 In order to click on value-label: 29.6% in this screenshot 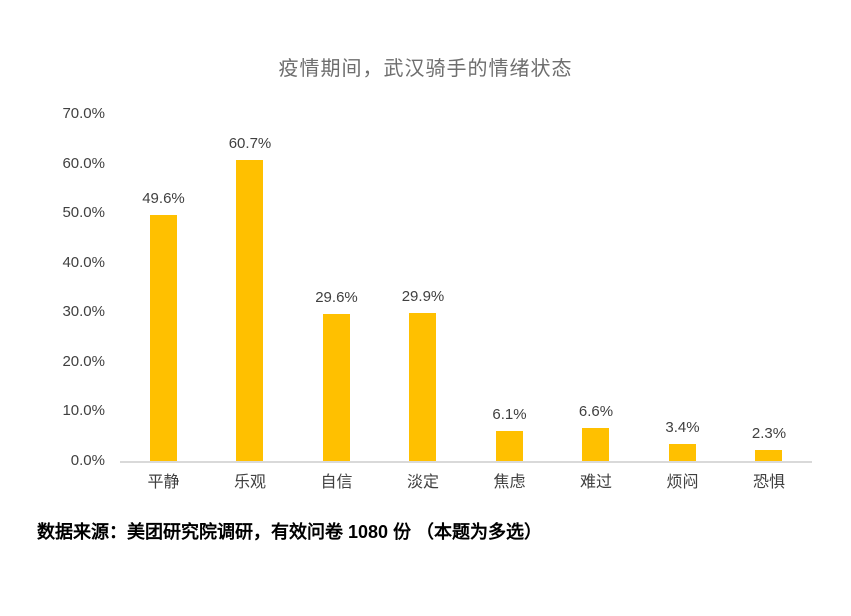, I will do `click(336, 298)`.